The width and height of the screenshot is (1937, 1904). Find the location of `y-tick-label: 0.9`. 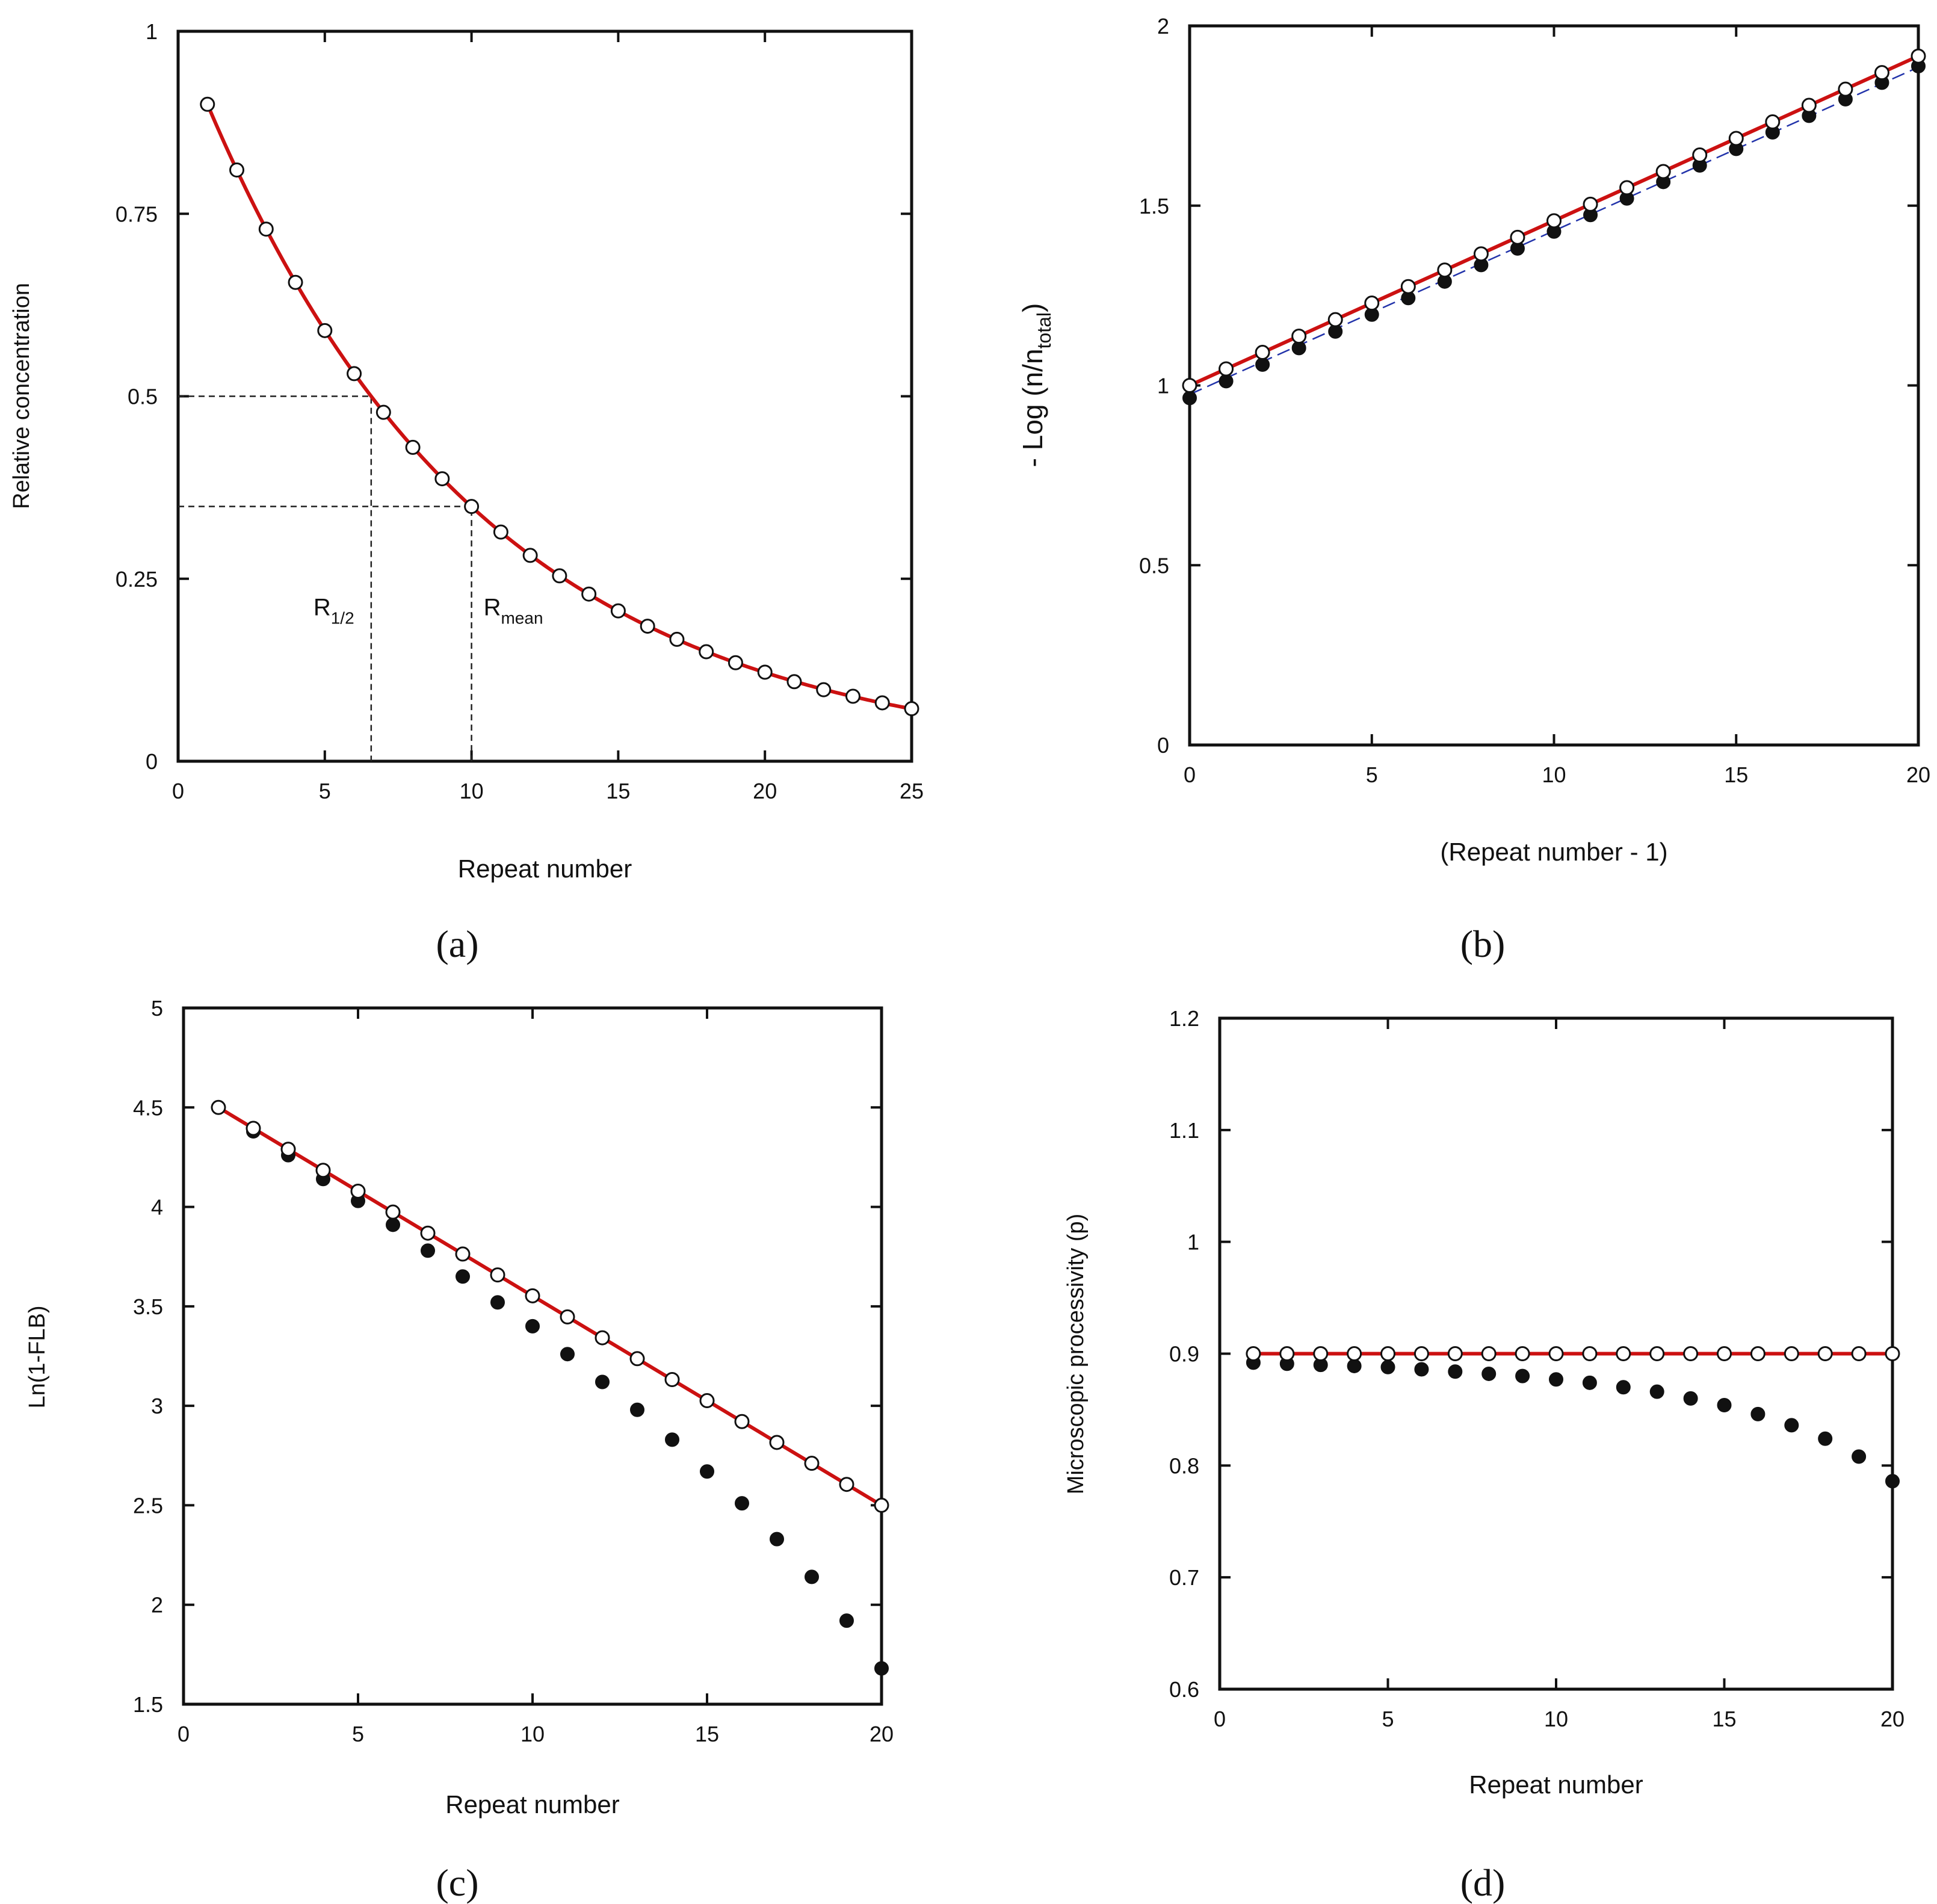

y-tick-label: 0.9 is located at coordinates (1184, 1355).